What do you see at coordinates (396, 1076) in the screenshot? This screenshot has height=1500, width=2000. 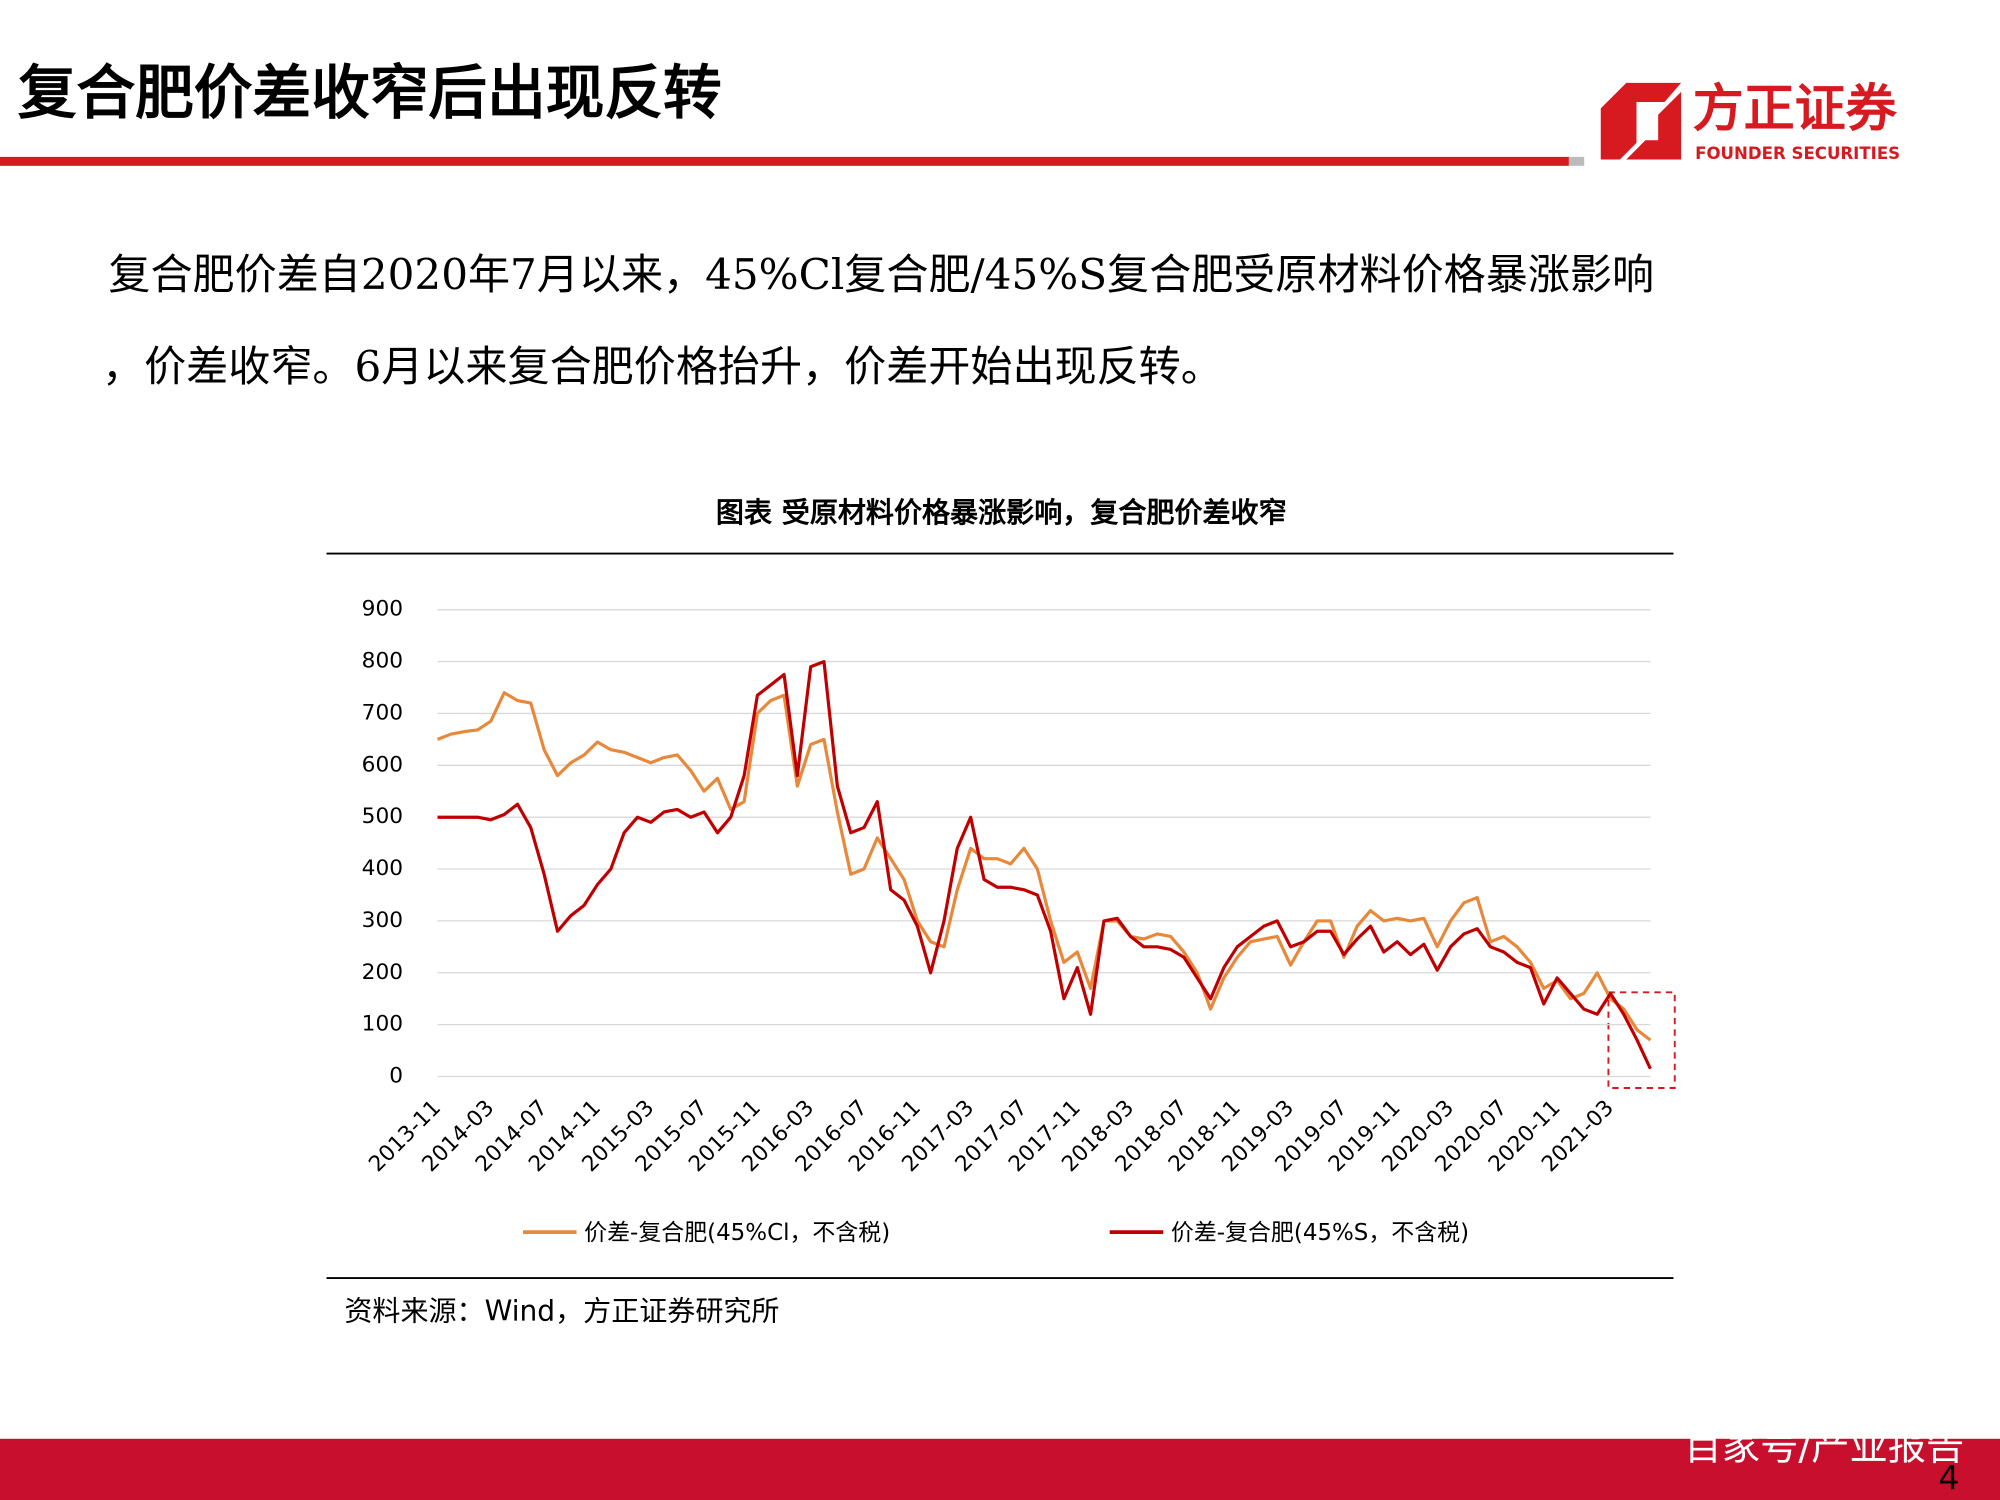 I see `y-tick-label: 0` at bounding box center [396, 1076].